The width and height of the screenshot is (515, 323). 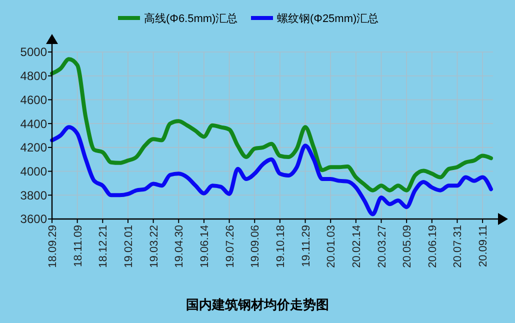 I want to click on x-tick-label: 20.06.19, so click(x=432, y=246).